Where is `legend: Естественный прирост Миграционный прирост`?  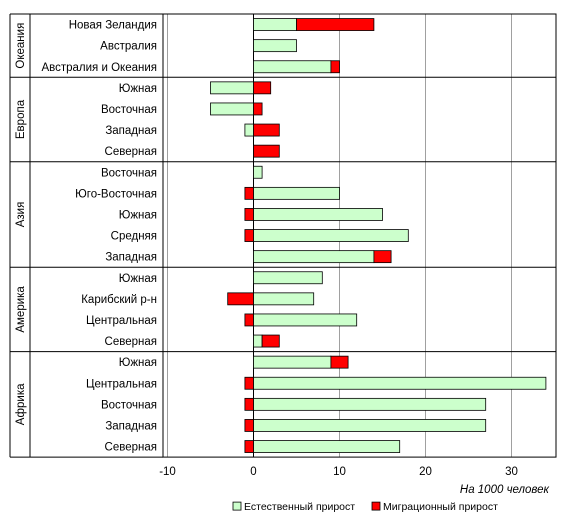 legend: Естественный прирост Миграционный прирост is located at coordinates (365, 507).